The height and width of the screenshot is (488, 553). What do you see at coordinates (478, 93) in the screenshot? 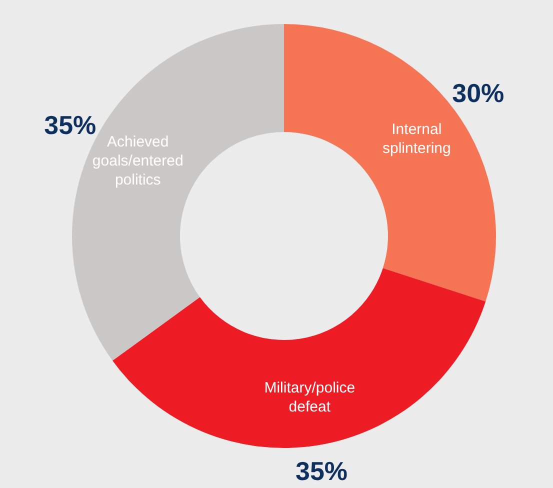
I see `data-label: 30%` at bounding box center [478, 93].